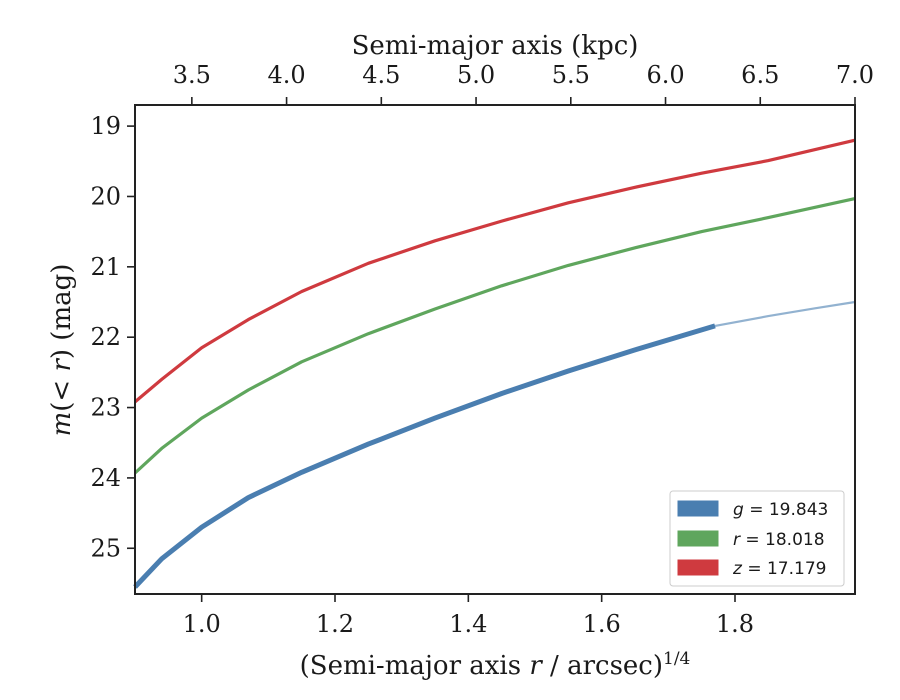 The image size is (900, 700). What do you see at coordinates (523, 83) in the screenshot?
I see `x-axis-top: 3.5 4.0 4.5 5.0 5.5 6.0 6.5 7.0` at bounding box center [523, 83].